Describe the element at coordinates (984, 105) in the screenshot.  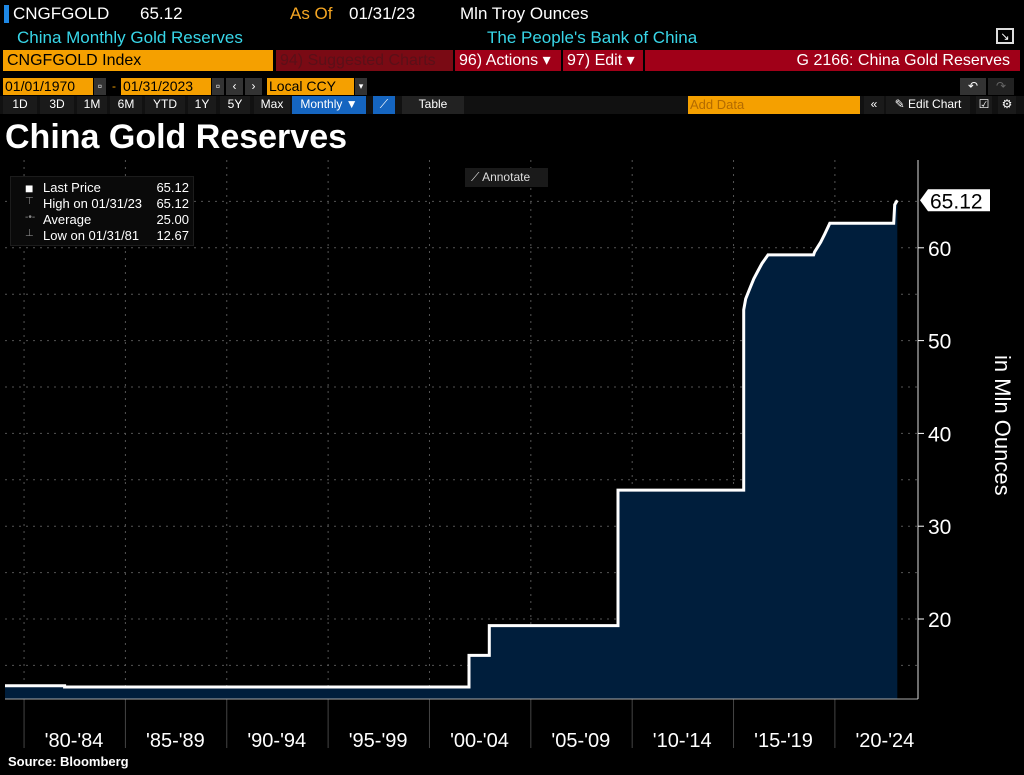
I see `checkbox-icon: ☑` at that location.